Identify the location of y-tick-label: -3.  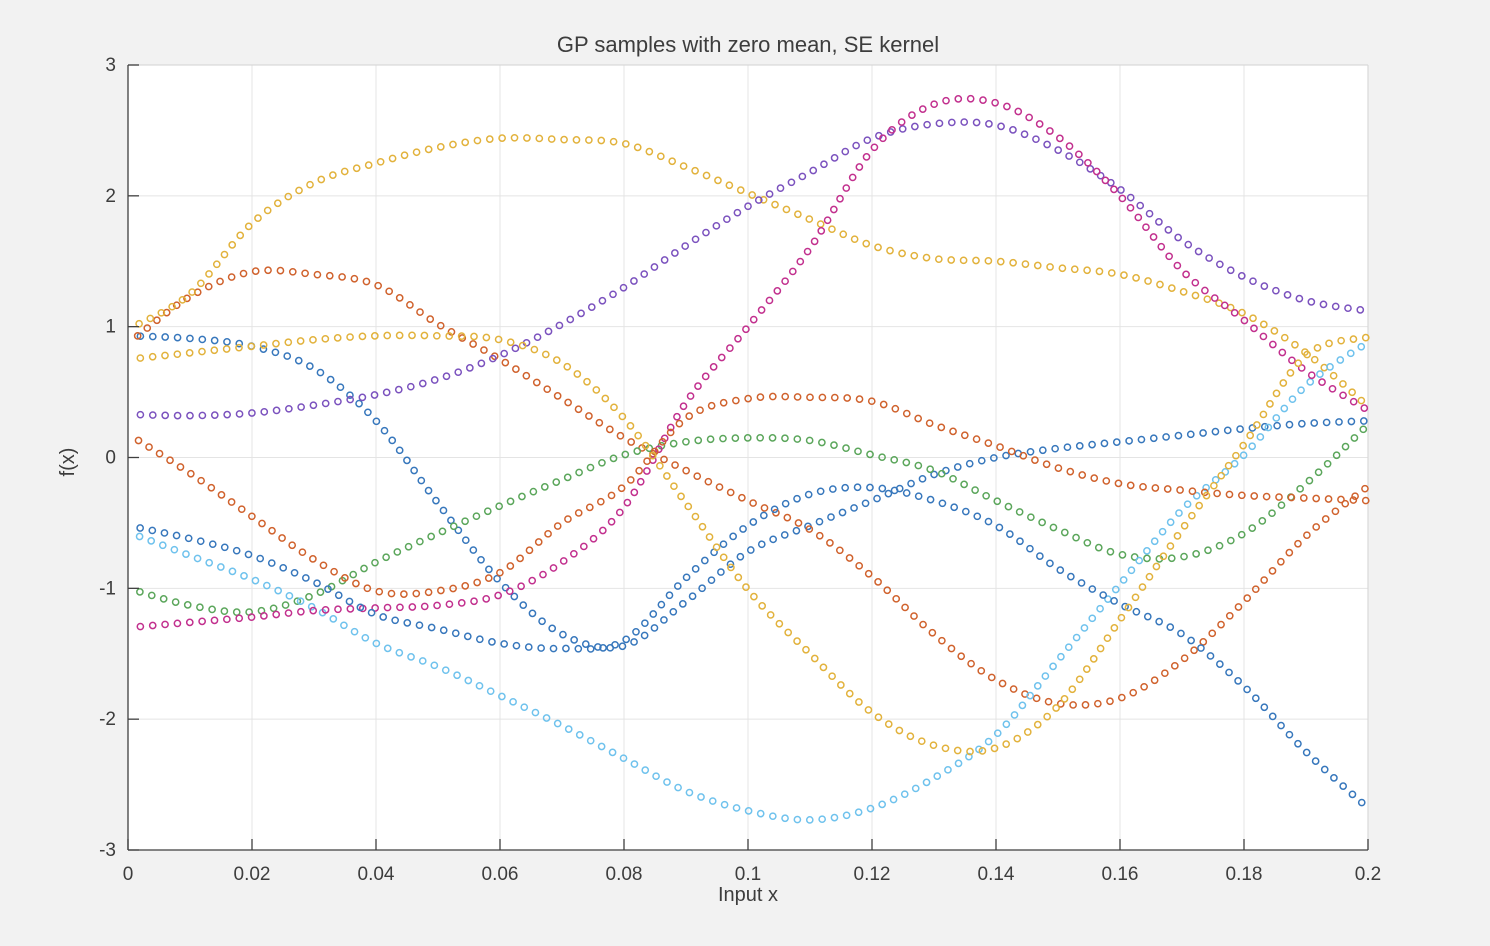
(107, 850).